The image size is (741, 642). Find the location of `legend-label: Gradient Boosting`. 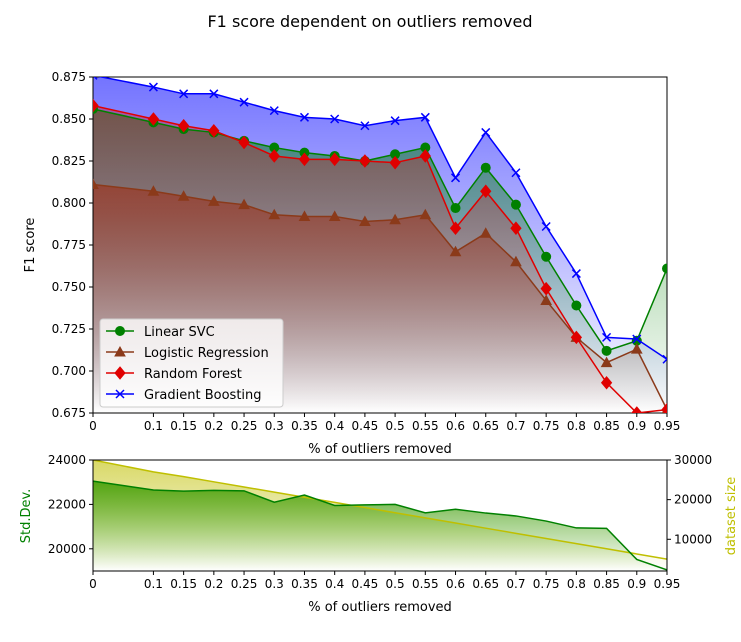

legend-label: Gradient Boosting is located at coordinates (203, 395).